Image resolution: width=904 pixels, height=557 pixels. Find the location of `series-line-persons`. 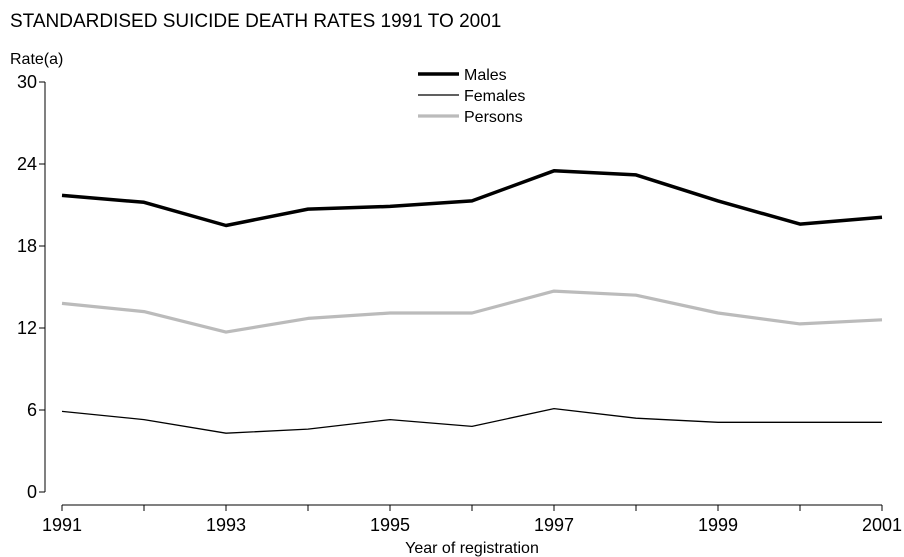

series-line-persons is located at coordinates (472, 311).